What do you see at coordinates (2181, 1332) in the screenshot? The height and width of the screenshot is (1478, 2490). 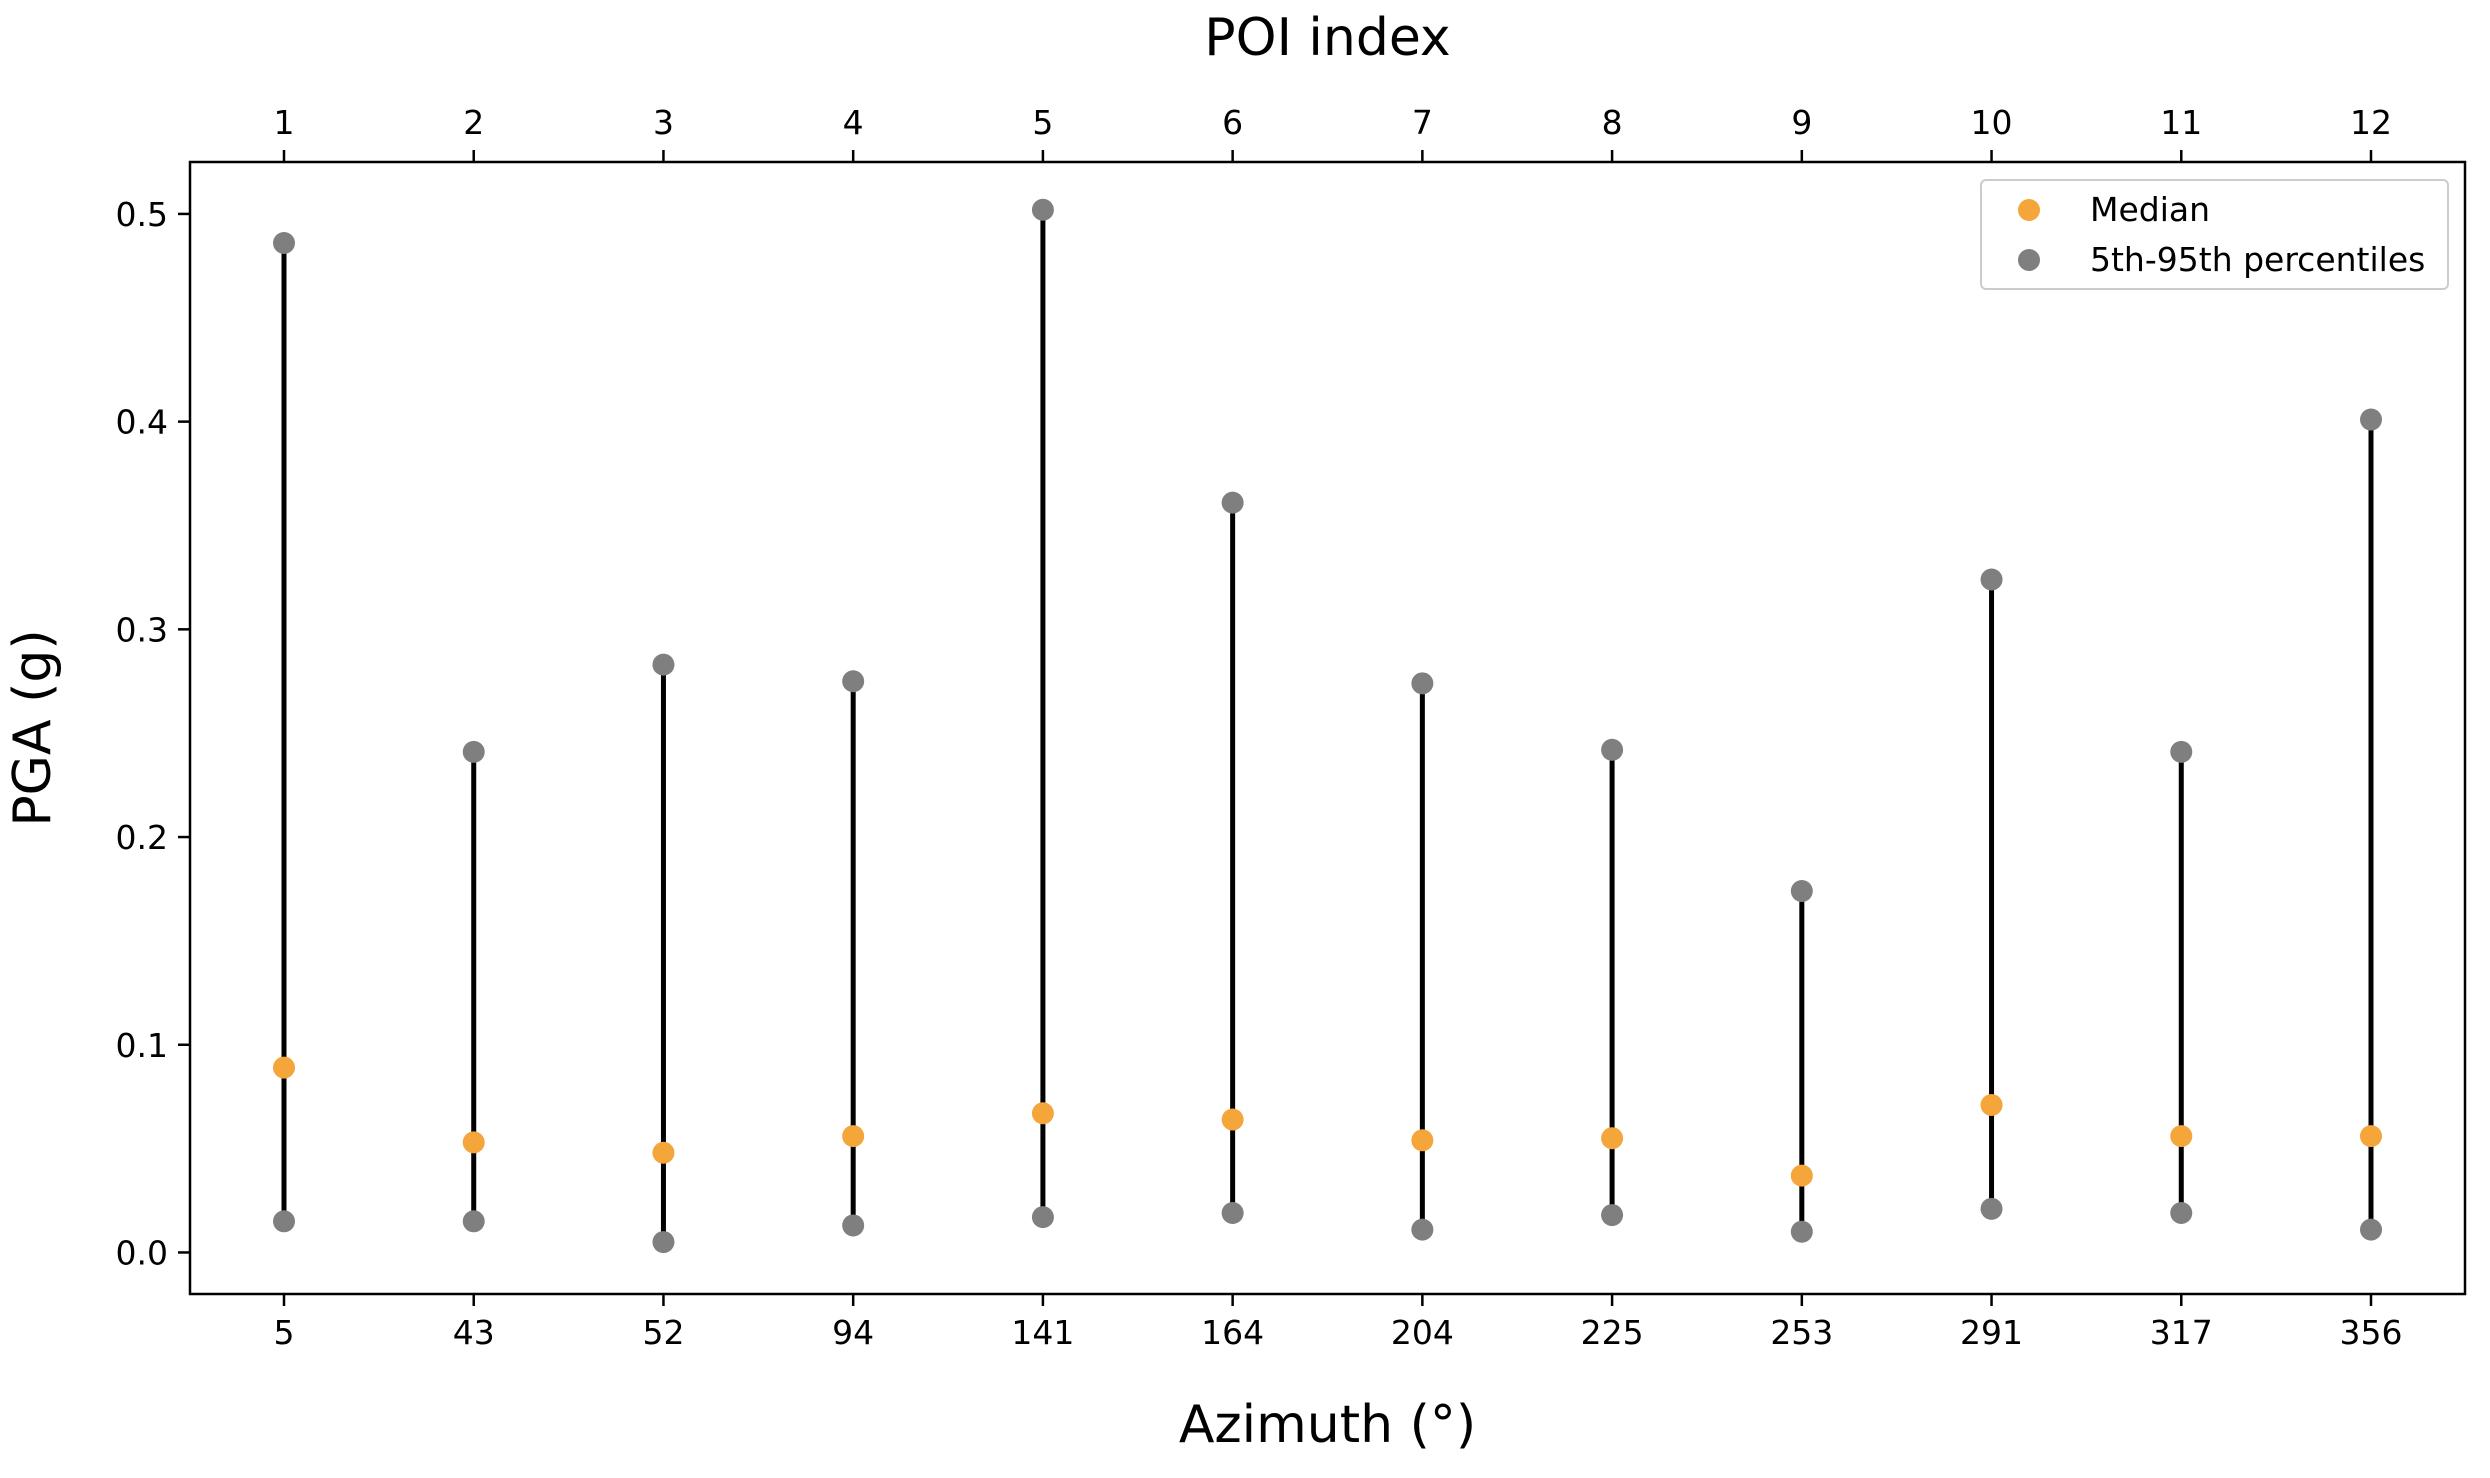 I see `x-tick-label: 317` at bounding box center [2181, 1332].